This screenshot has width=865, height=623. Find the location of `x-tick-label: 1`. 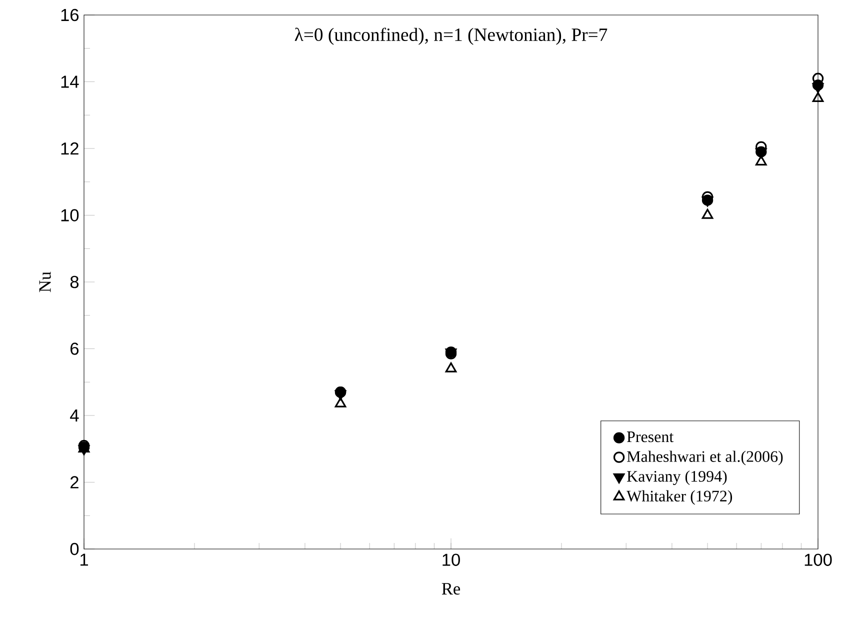

x-tick-label: 1 is located at coordinates (84, 560).